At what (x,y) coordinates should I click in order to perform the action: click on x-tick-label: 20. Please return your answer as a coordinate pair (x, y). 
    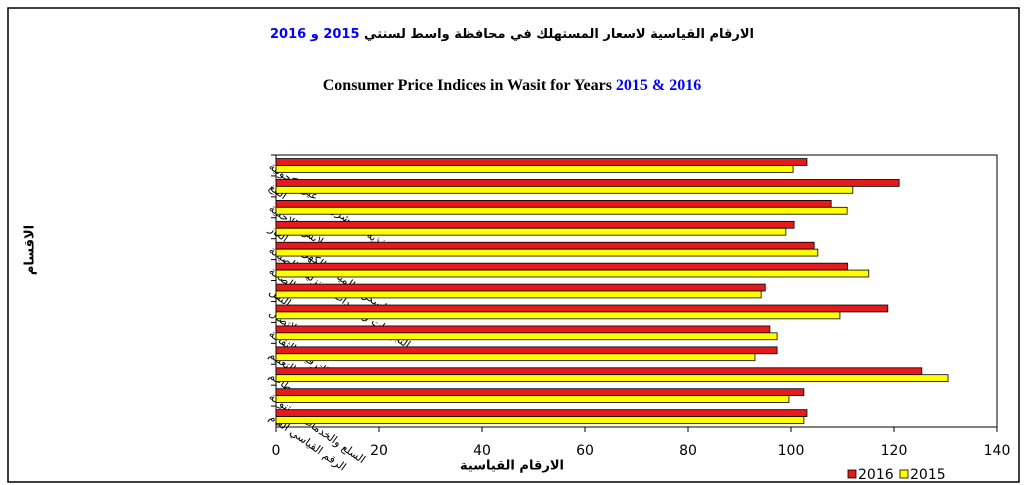
    Looking at the image, I should click on (379, 451).